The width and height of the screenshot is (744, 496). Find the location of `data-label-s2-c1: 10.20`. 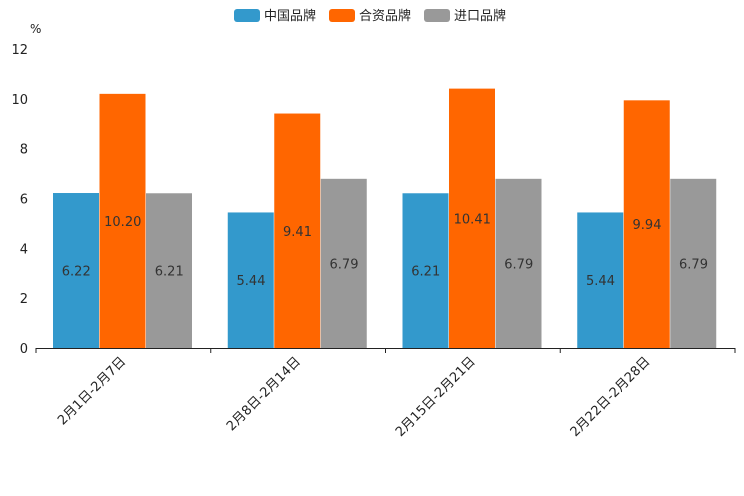

data-label-s2-c1: 10.20 is located at coordinates (122, 222).